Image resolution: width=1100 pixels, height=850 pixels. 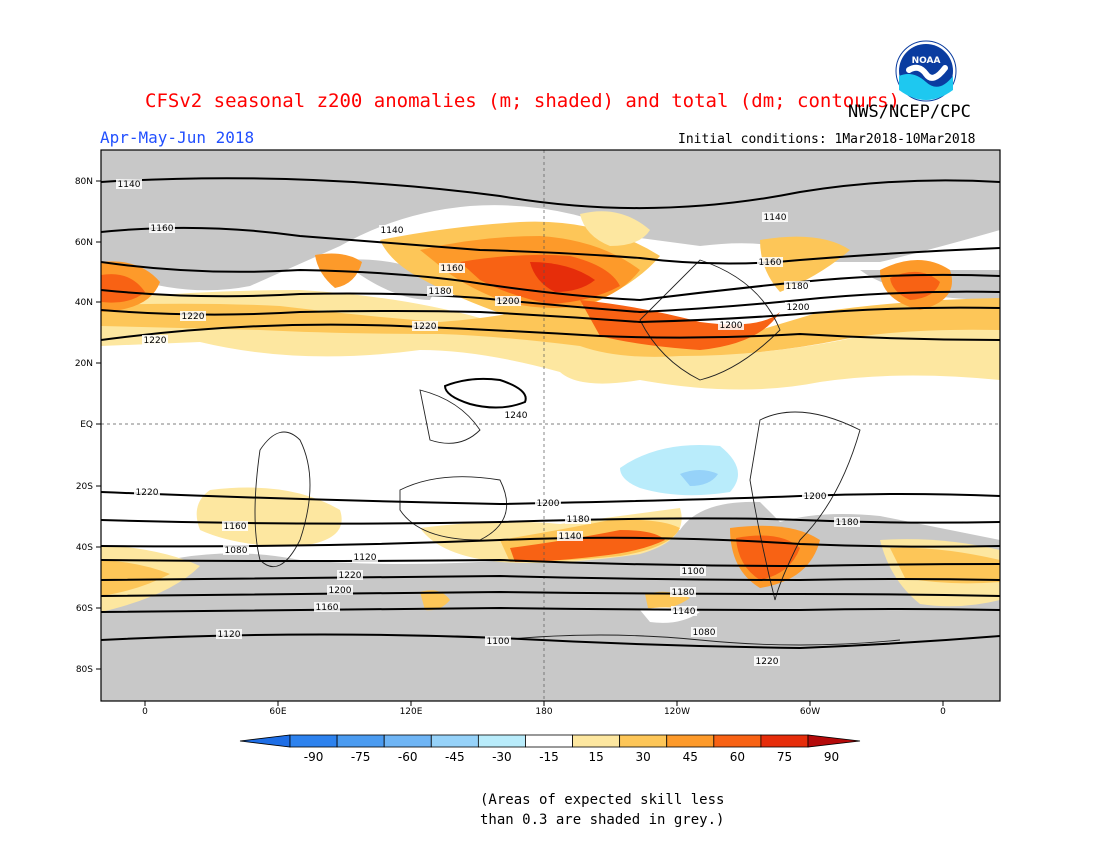 What do you see at coordinates (84, 548) in the screenshot?
I see `lat-label: 40S` at bounding box center [84, 548].